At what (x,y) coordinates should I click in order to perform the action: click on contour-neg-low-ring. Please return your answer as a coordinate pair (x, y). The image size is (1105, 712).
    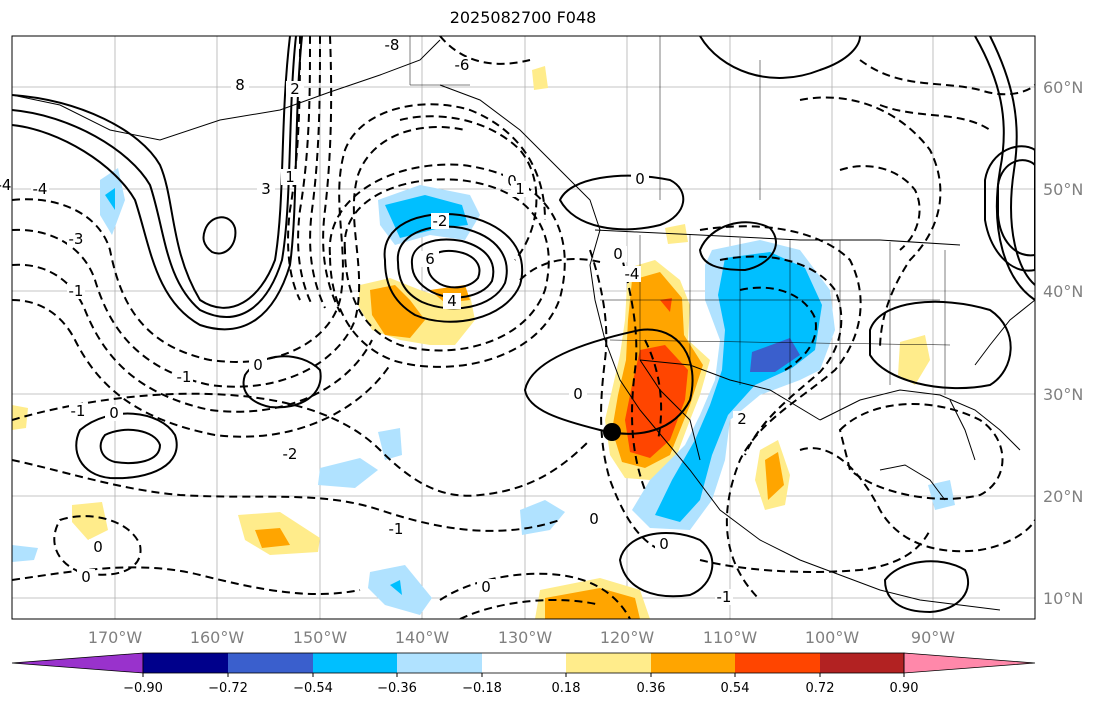
    Looking at the image, I should click on (446, 265).